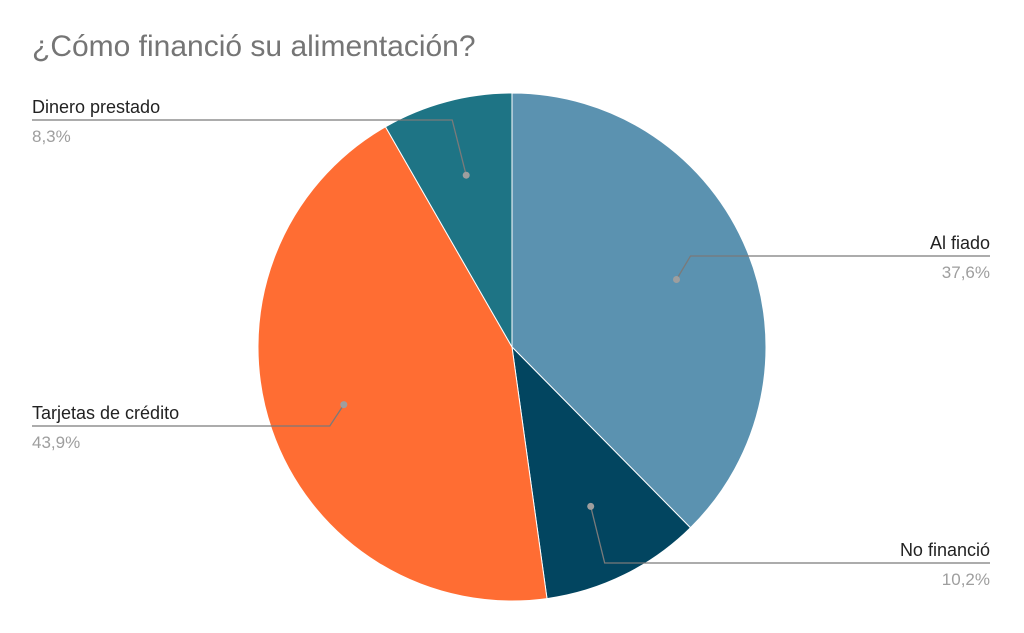 The image size is (1024, 633). Describe the element at coordinates (832, 267) in the screenshot. I see `leader-line-al-fiado` at that location.